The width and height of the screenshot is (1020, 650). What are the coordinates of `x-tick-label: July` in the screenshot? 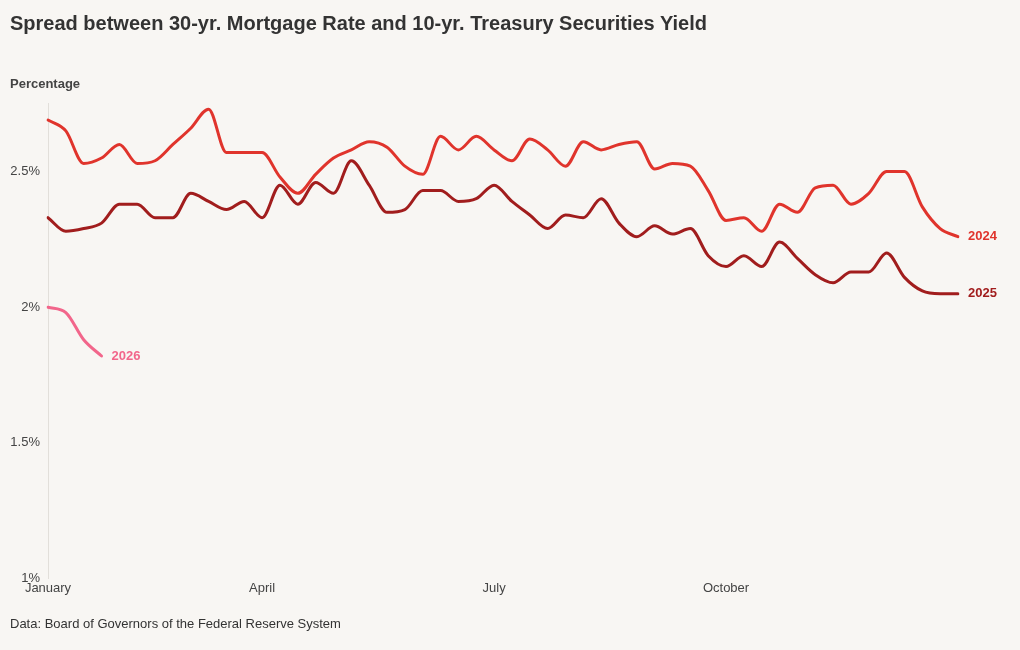 It's located at (494, 587).